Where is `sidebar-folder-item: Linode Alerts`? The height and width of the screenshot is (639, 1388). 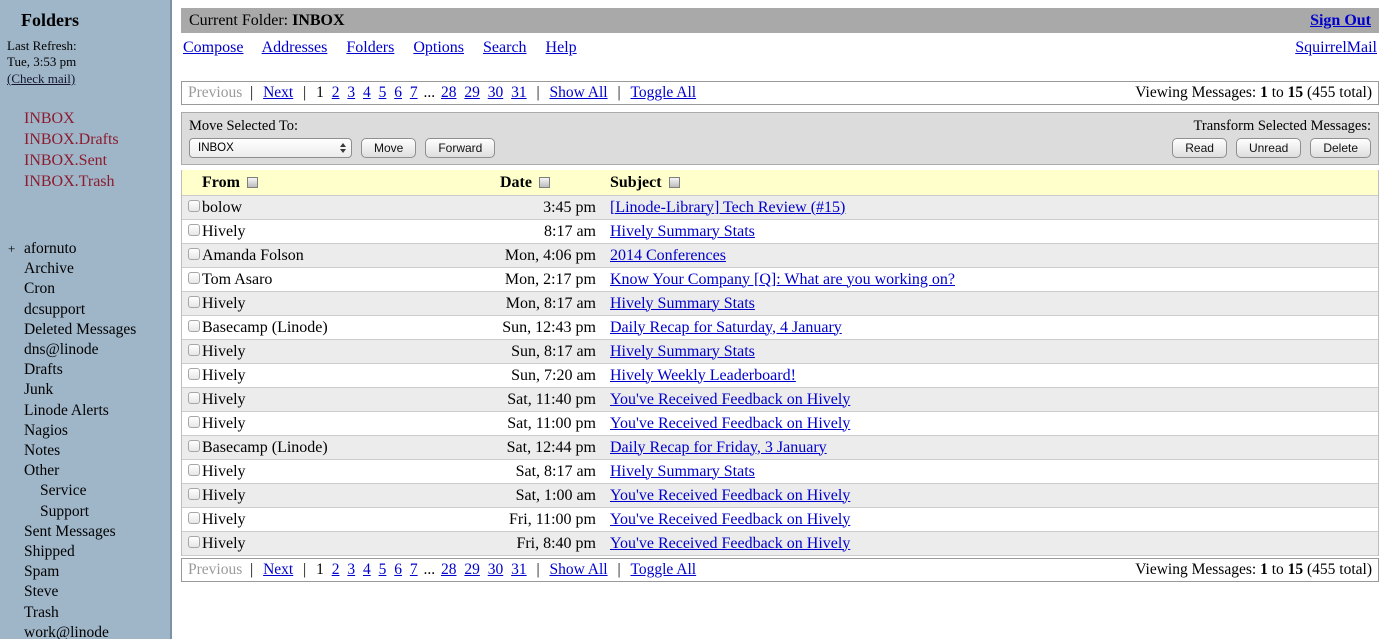 sidebar-folder-item: Linode Alerts is located at coordinates (85, 411).